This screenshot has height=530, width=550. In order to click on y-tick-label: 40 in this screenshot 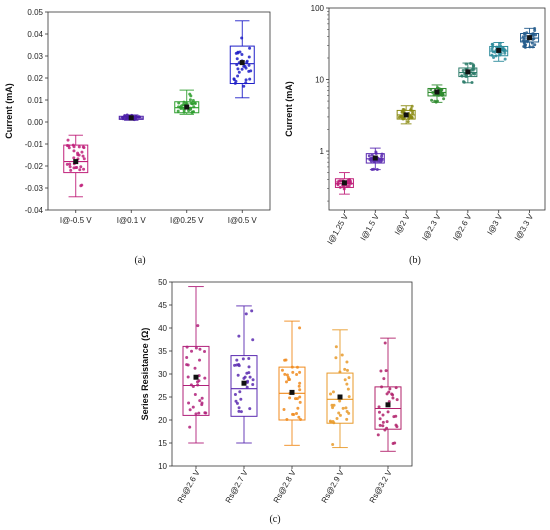, I will do `click(162, 328)`.